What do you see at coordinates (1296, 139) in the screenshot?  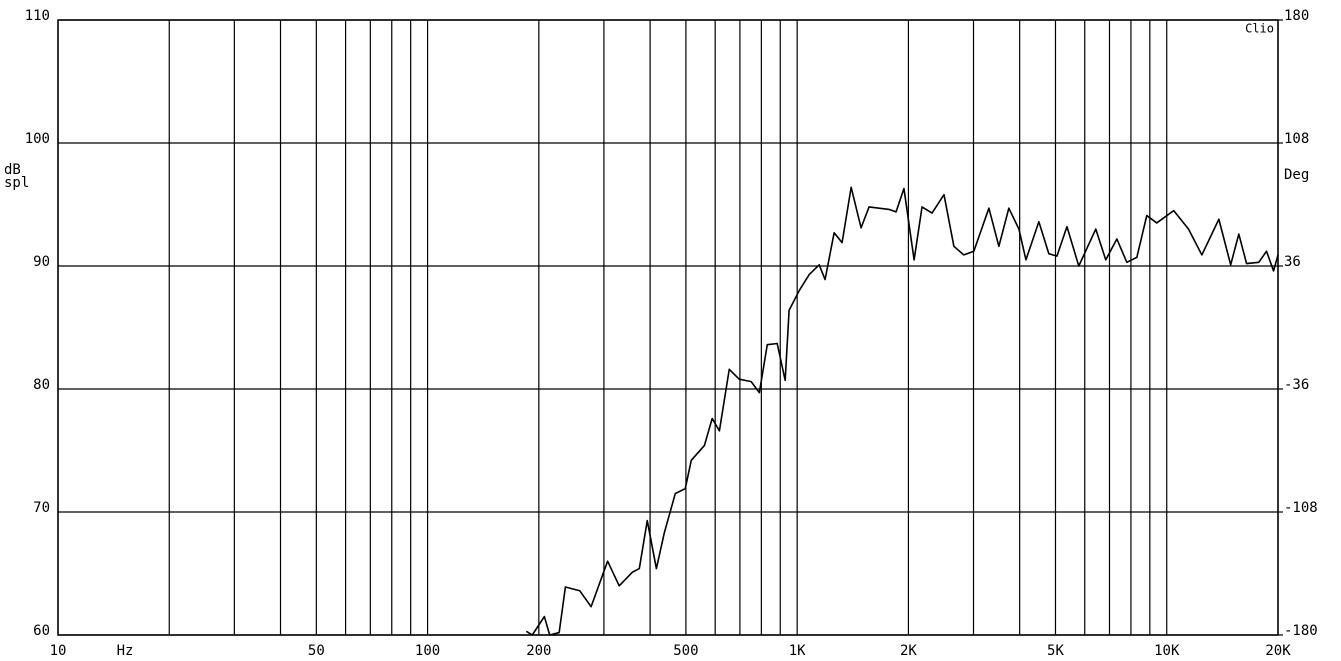 I see `y2-tick-label: 108` at bounding box center [1296, 139].